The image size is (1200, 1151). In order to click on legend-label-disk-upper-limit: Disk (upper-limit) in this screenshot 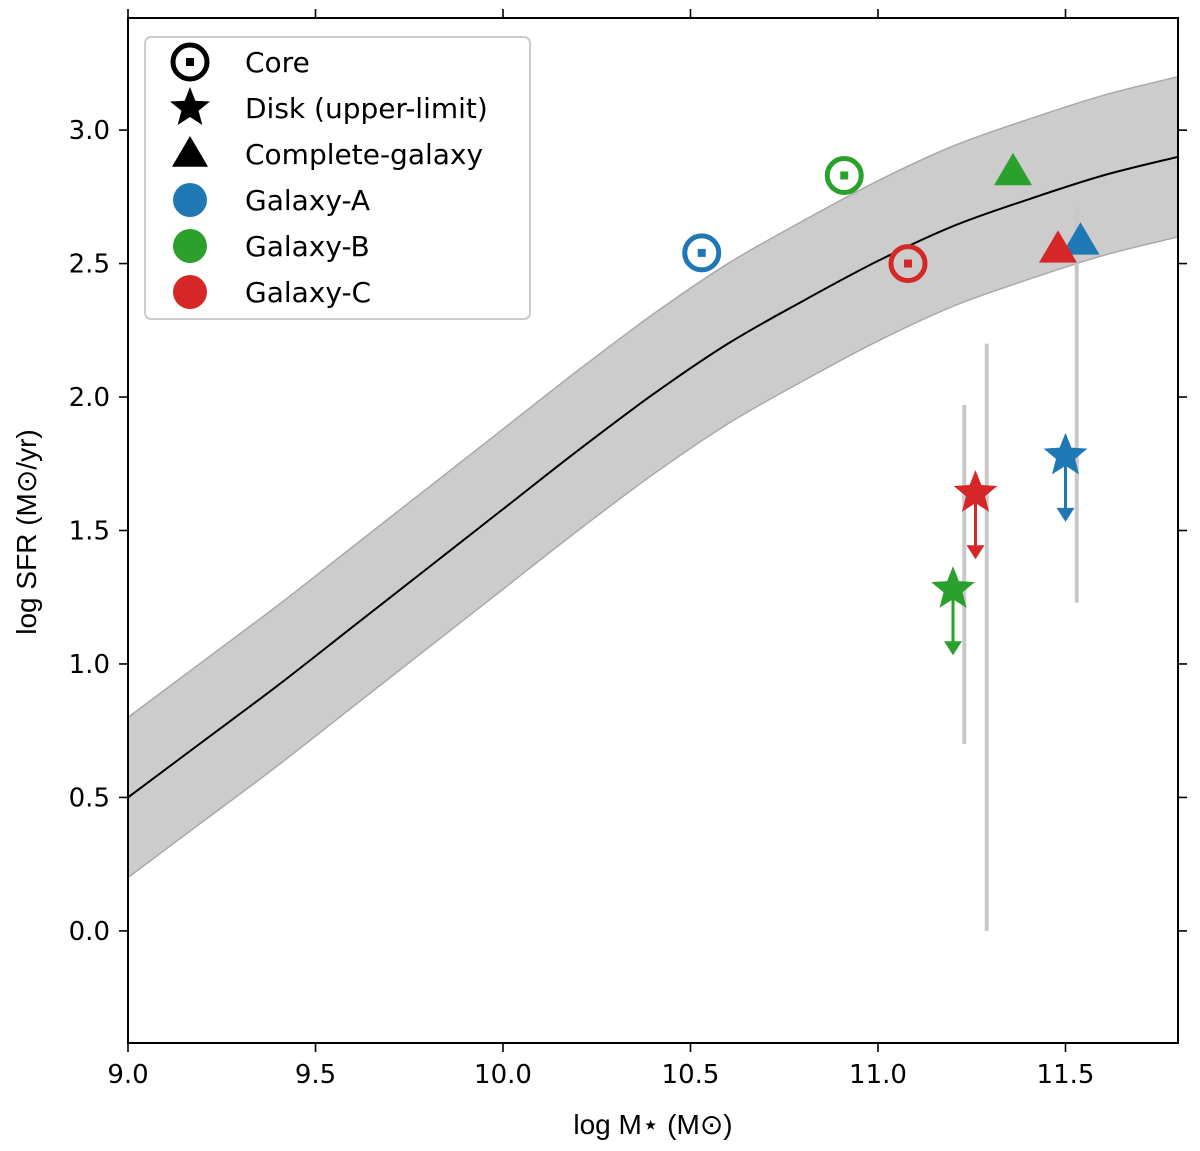, I will do `click(366, 108)`.